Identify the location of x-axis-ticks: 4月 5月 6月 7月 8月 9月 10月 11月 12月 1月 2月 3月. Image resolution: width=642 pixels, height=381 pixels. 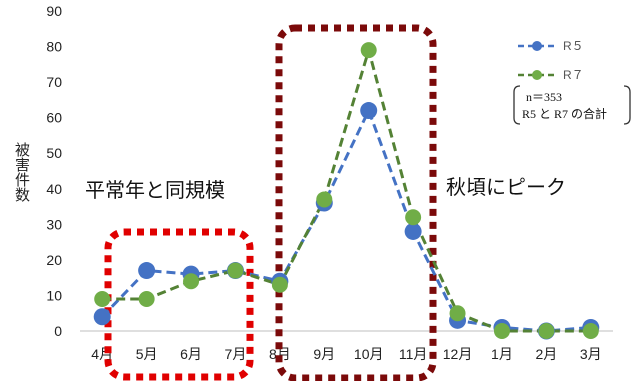
(346, 354).